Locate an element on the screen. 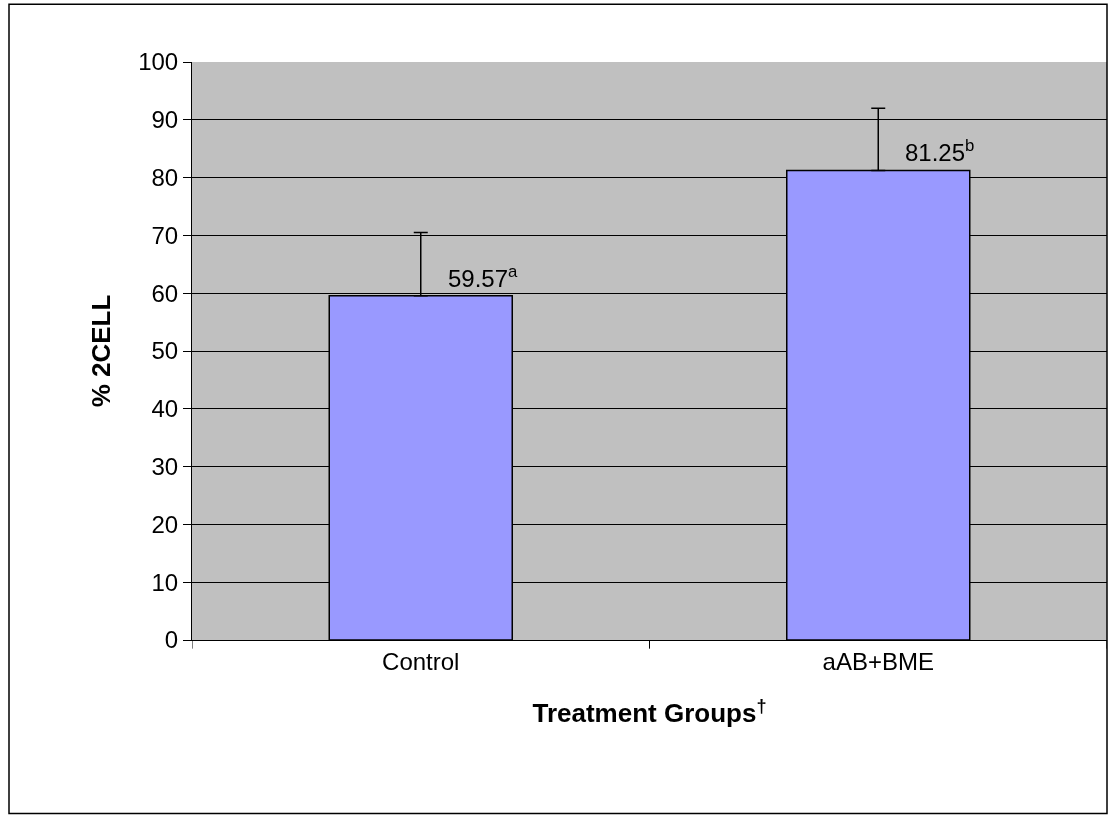 The image size is (1114, 819). y-tick-label: 70 is located at coordinates (165, 235).